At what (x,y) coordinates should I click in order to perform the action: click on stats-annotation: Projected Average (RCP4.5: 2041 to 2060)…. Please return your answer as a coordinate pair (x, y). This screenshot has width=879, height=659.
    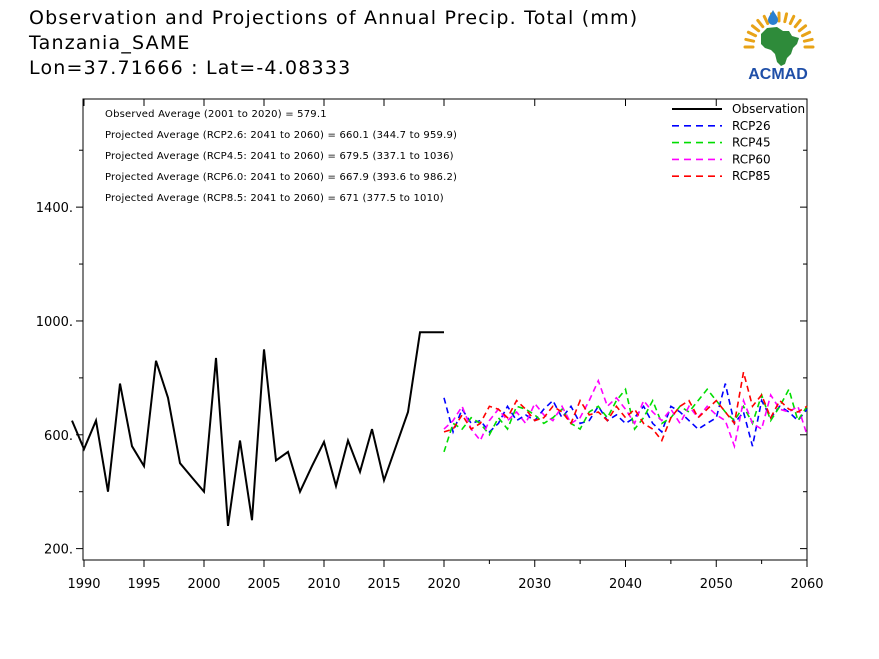
    Looking at the image, I should click on (279, 156).